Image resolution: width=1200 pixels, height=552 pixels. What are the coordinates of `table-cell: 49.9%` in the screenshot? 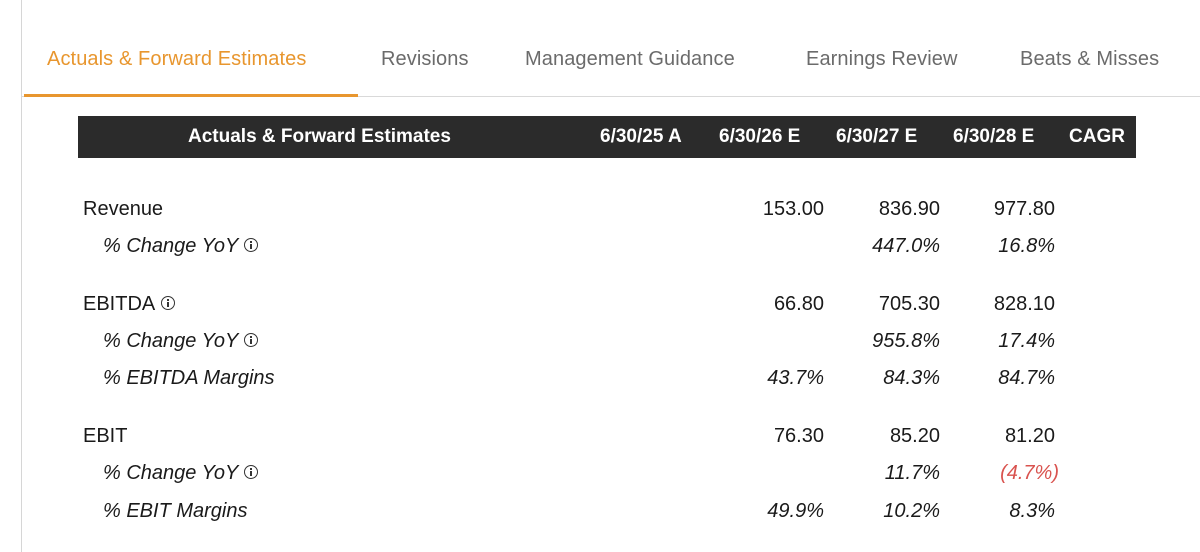 It's located at (795, 511).